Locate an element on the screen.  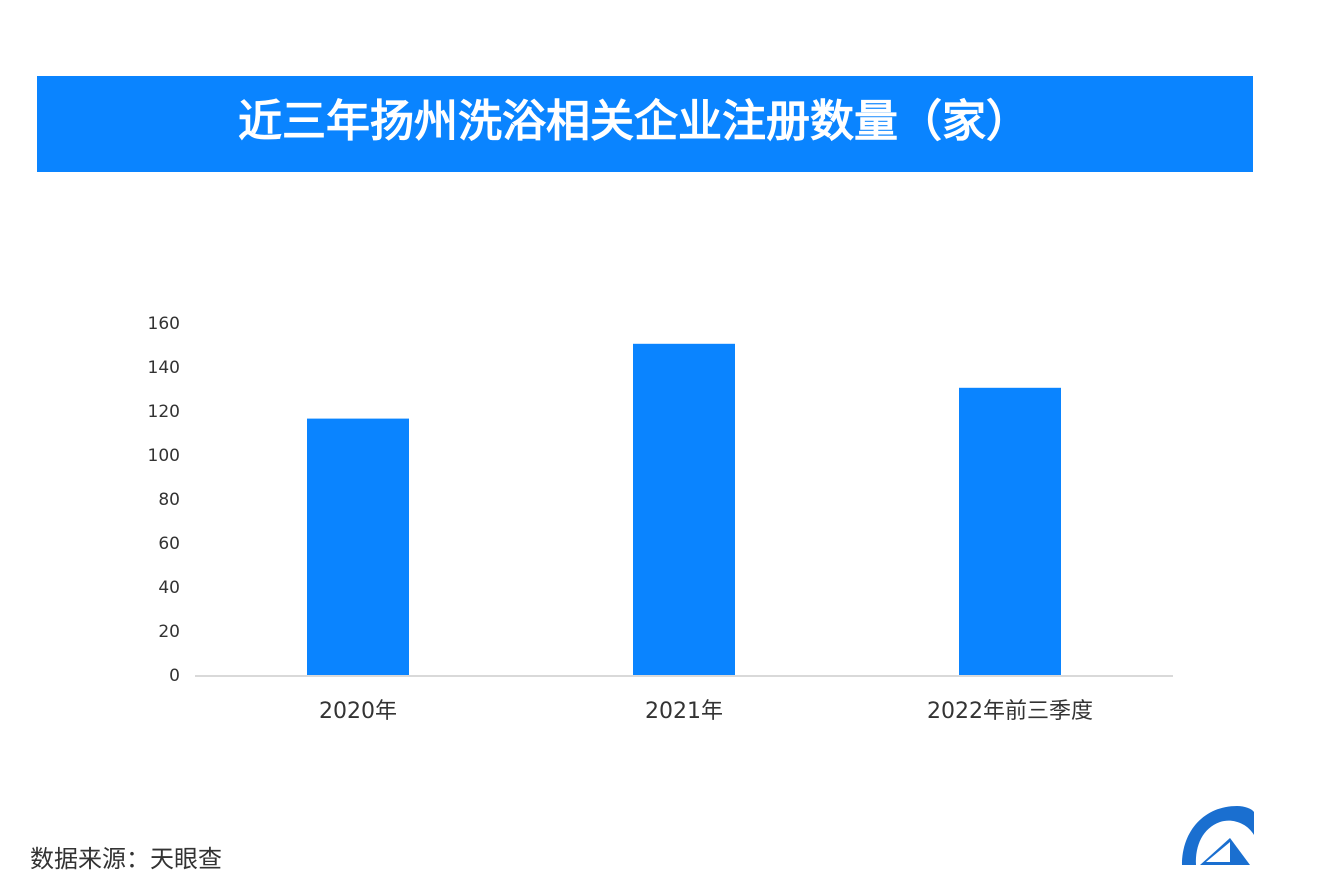
title-banner is located at coordinates (645, 124).